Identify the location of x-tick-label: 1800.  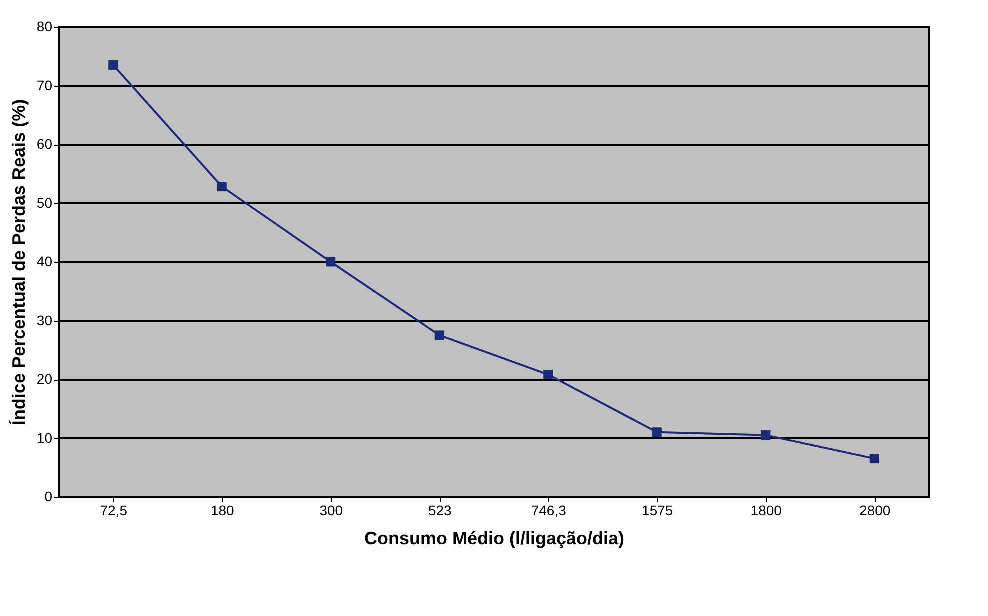
(766, 510).